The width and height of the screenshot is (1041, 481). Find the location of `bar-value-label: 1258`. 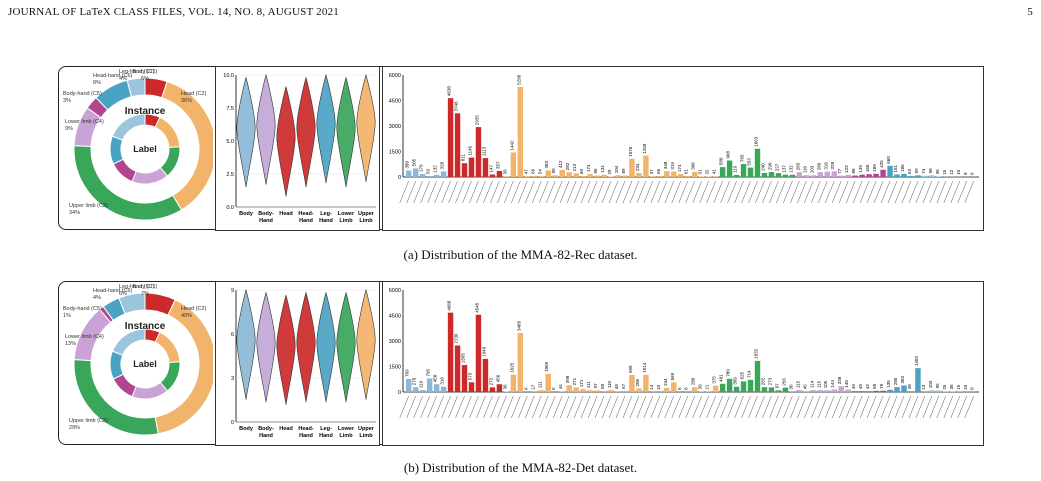

bar-value-label: 1258 is located at coordinates (644, 148).